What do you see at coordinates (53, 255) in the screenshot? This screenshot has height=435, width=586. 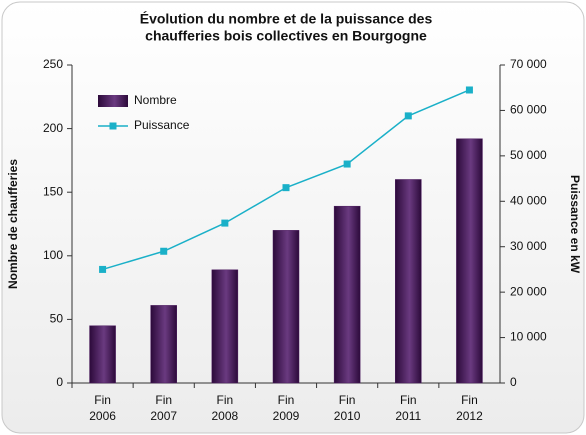 I see `y-tick-label: 100` at bounding box center [53, 255].